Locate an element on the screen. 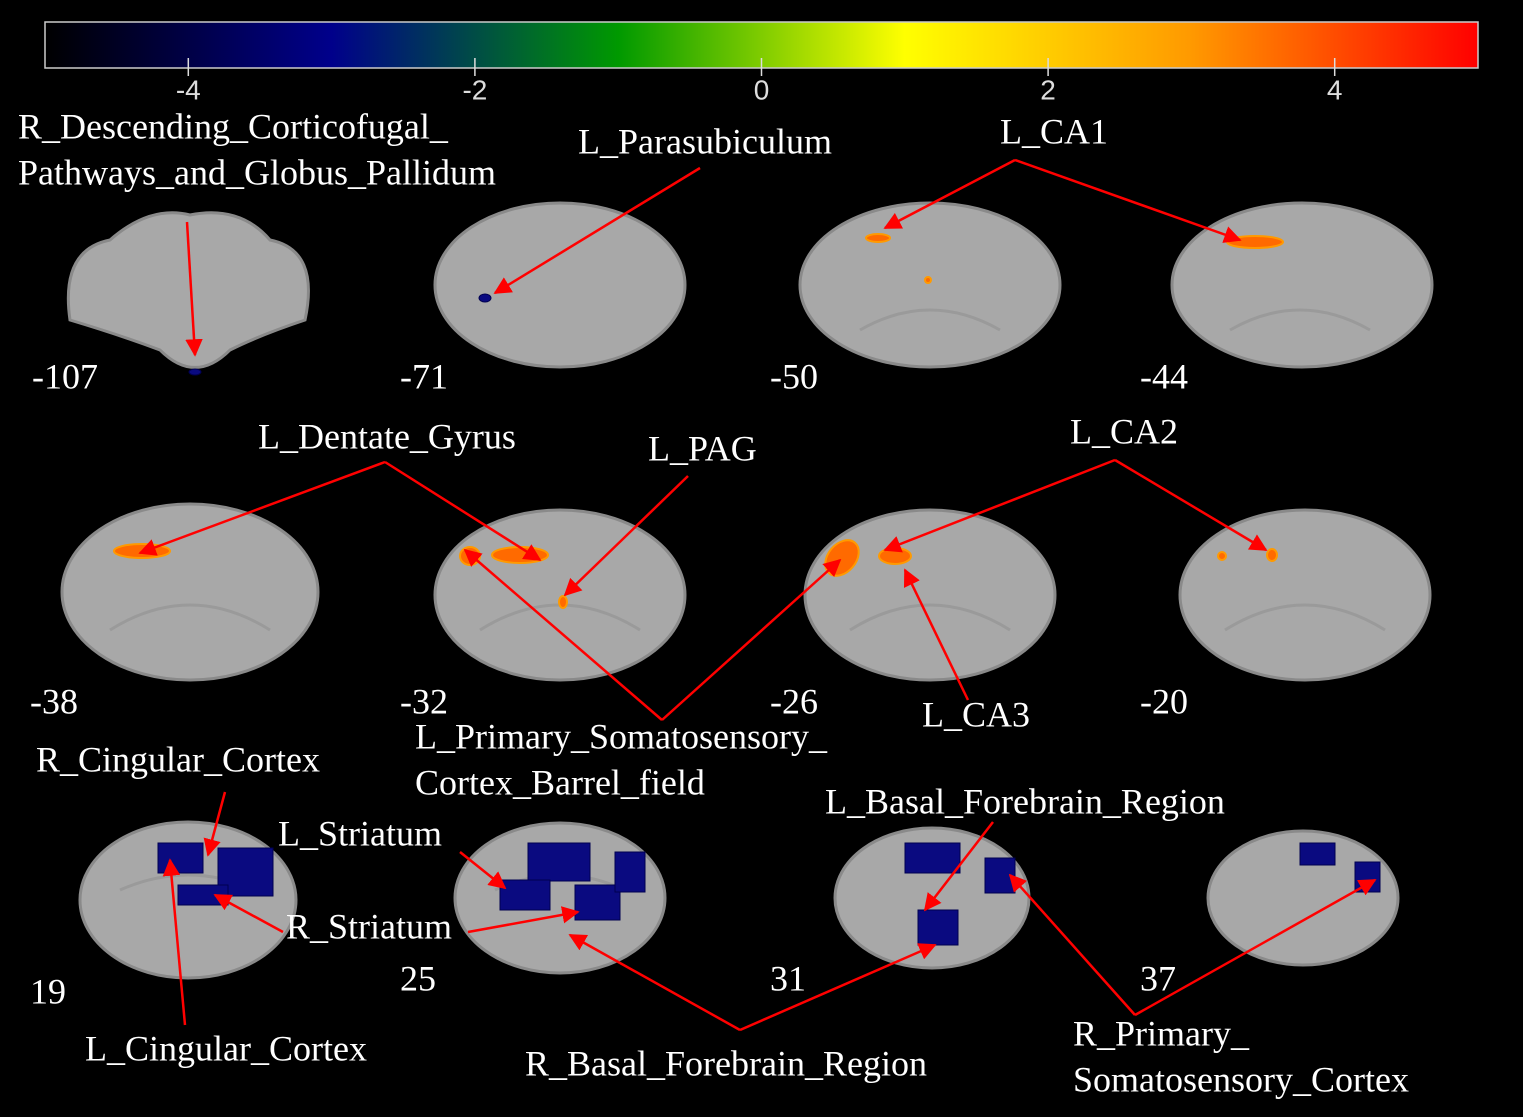 The height and width of the screenshot is (1117, 1523). region-label: L_Cingular_Cortex is located at coordinates (226, 1048).